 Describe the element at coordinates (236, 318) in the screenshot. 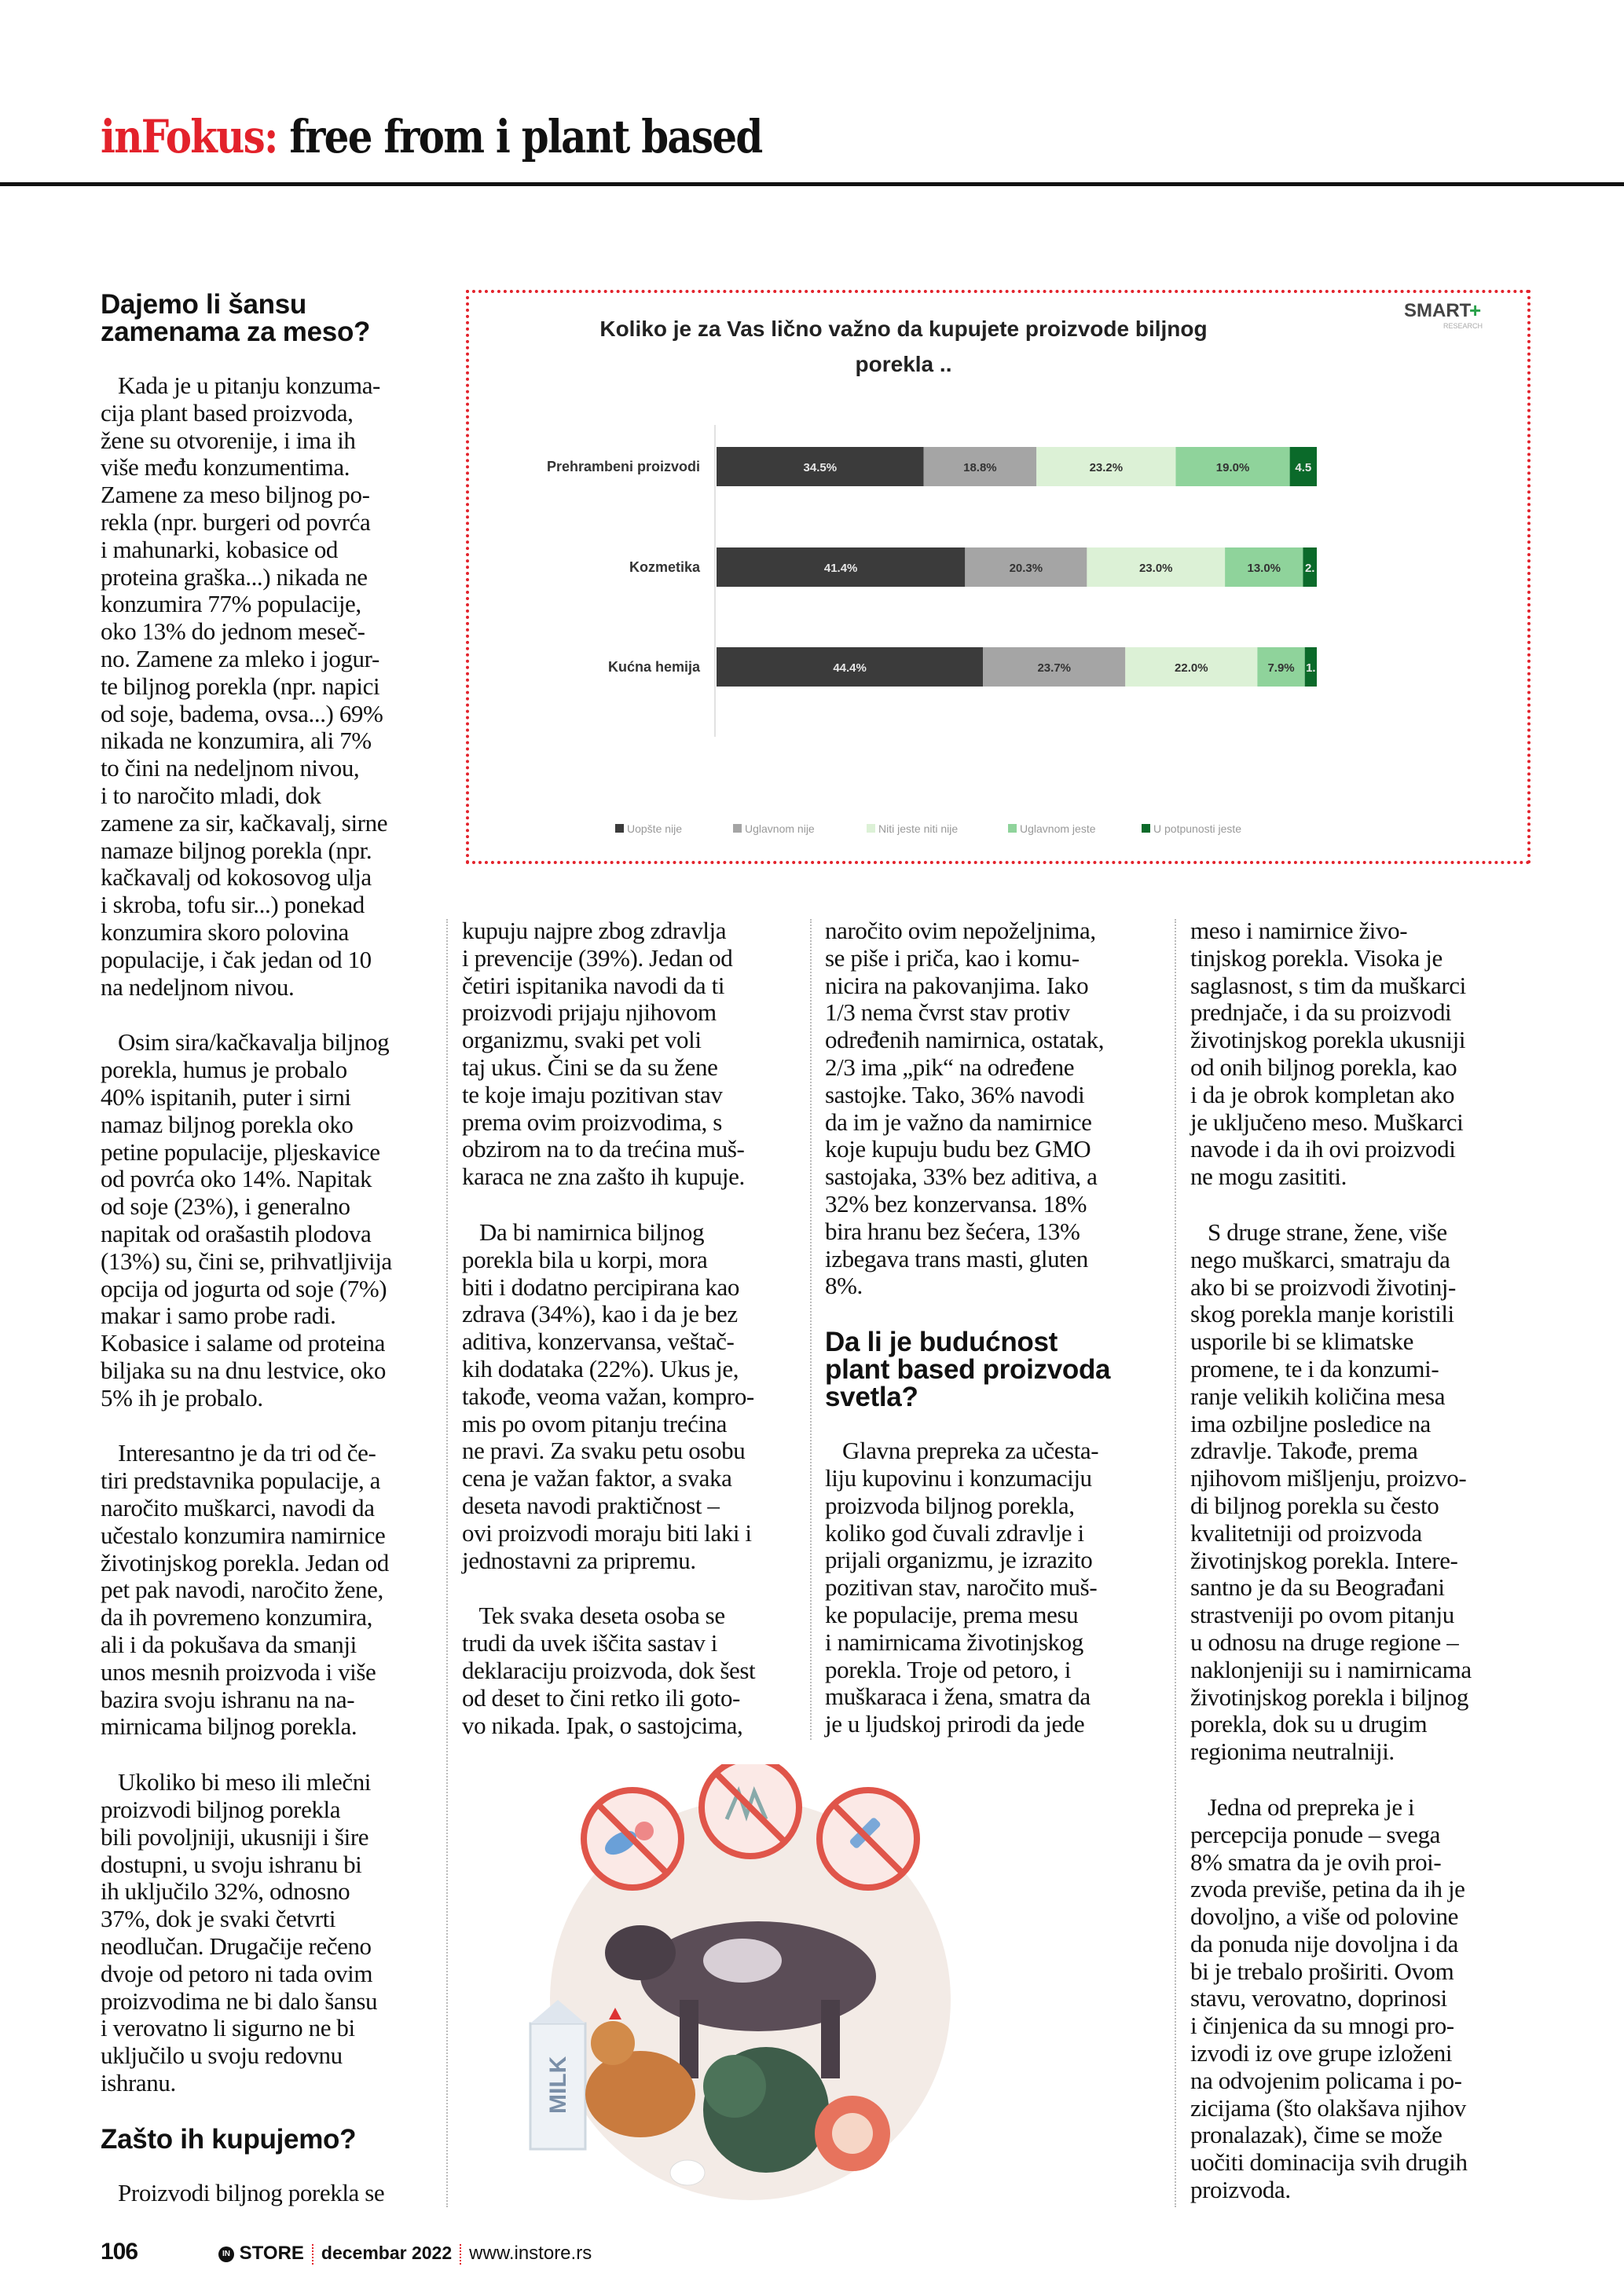

I see `heading-meat-substitutes: Dajemo li šansu zamenama za meso?` at that location.